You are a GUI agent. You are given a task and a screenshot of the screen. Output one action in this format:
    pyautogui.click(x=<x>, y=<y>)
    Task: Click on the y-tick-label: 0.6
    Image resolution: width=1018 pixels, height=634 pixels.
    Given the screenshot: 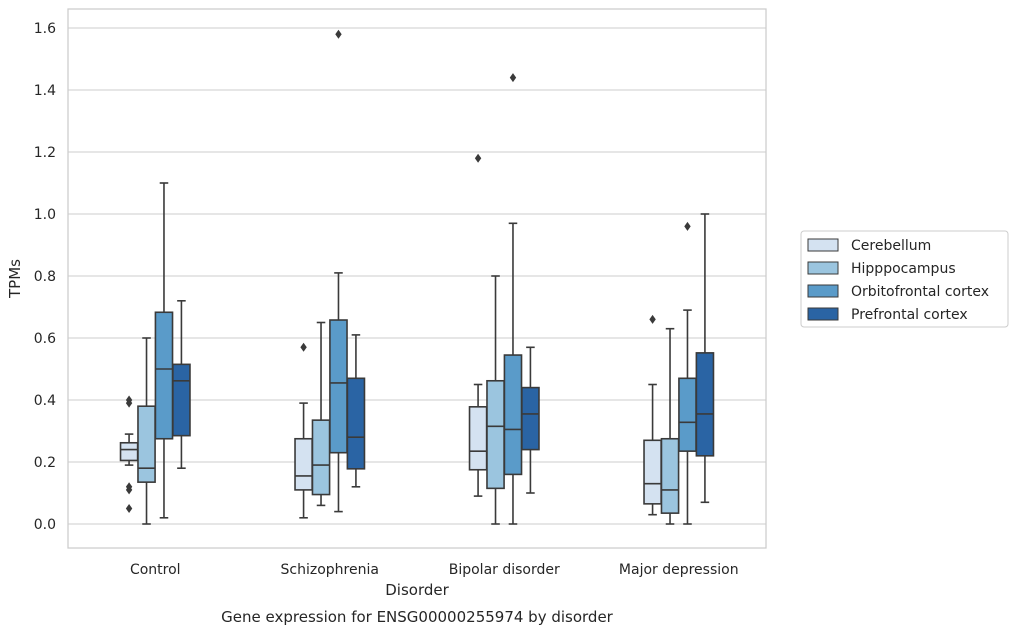 What is the action you would take?
    pyautogui.click(x=45, y=339)
    